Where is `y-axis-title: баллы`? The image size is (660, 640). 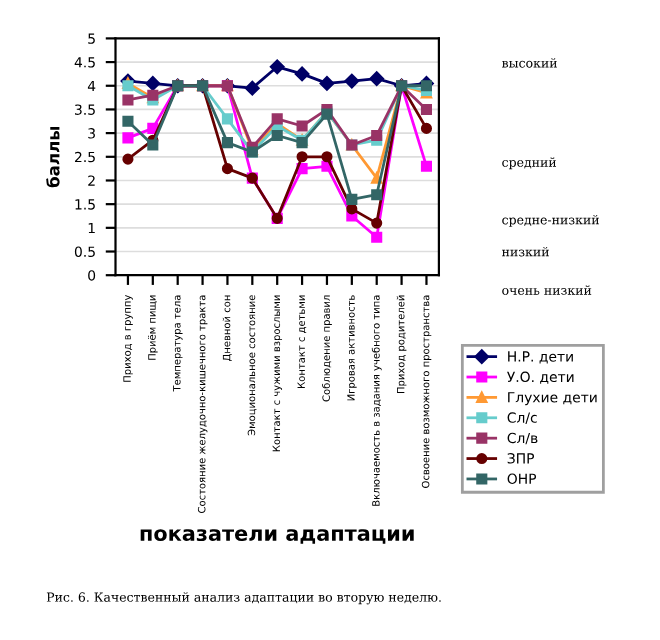 y-axis-title: баллы is located at coordinates (53, 157).